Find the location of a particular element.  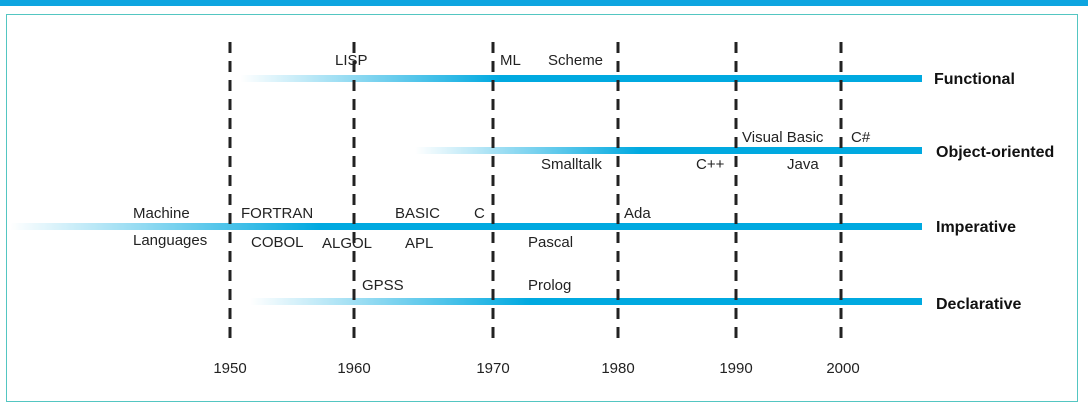

imperative-bar is located at coordinates (466, 226).